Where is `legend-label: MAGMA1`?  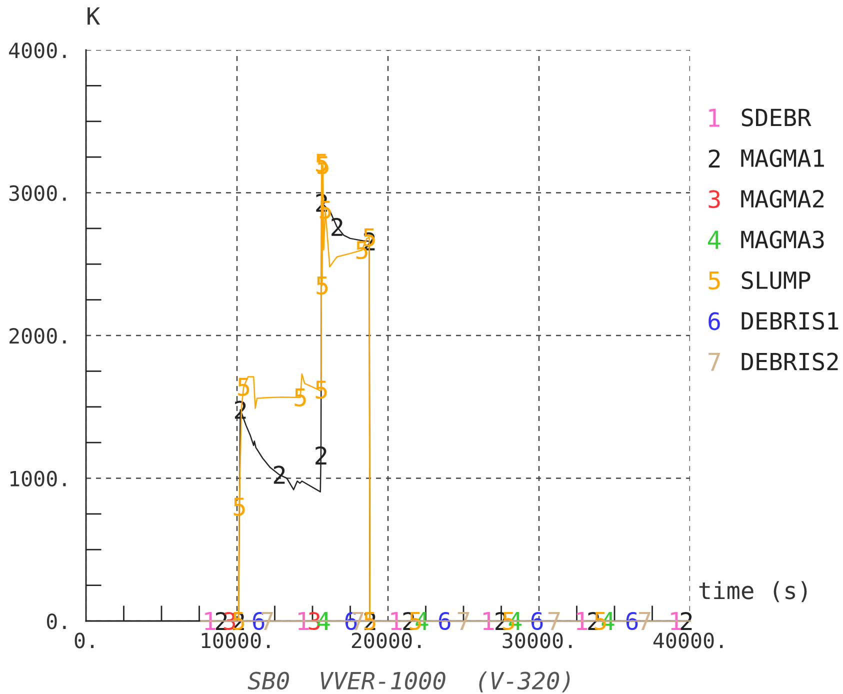
legend-label: MAGMA1 is located at coordinates (782, 158).